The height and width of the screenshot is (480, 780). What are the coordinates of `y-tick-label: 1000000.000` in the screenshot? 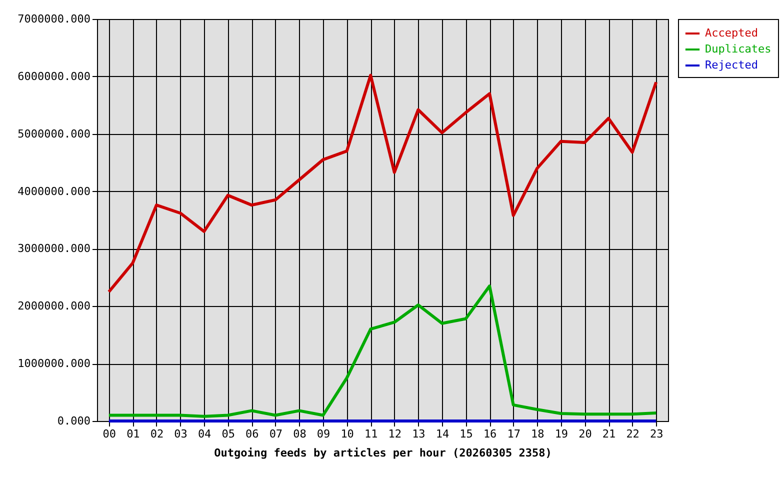 It's located at (54, 363).